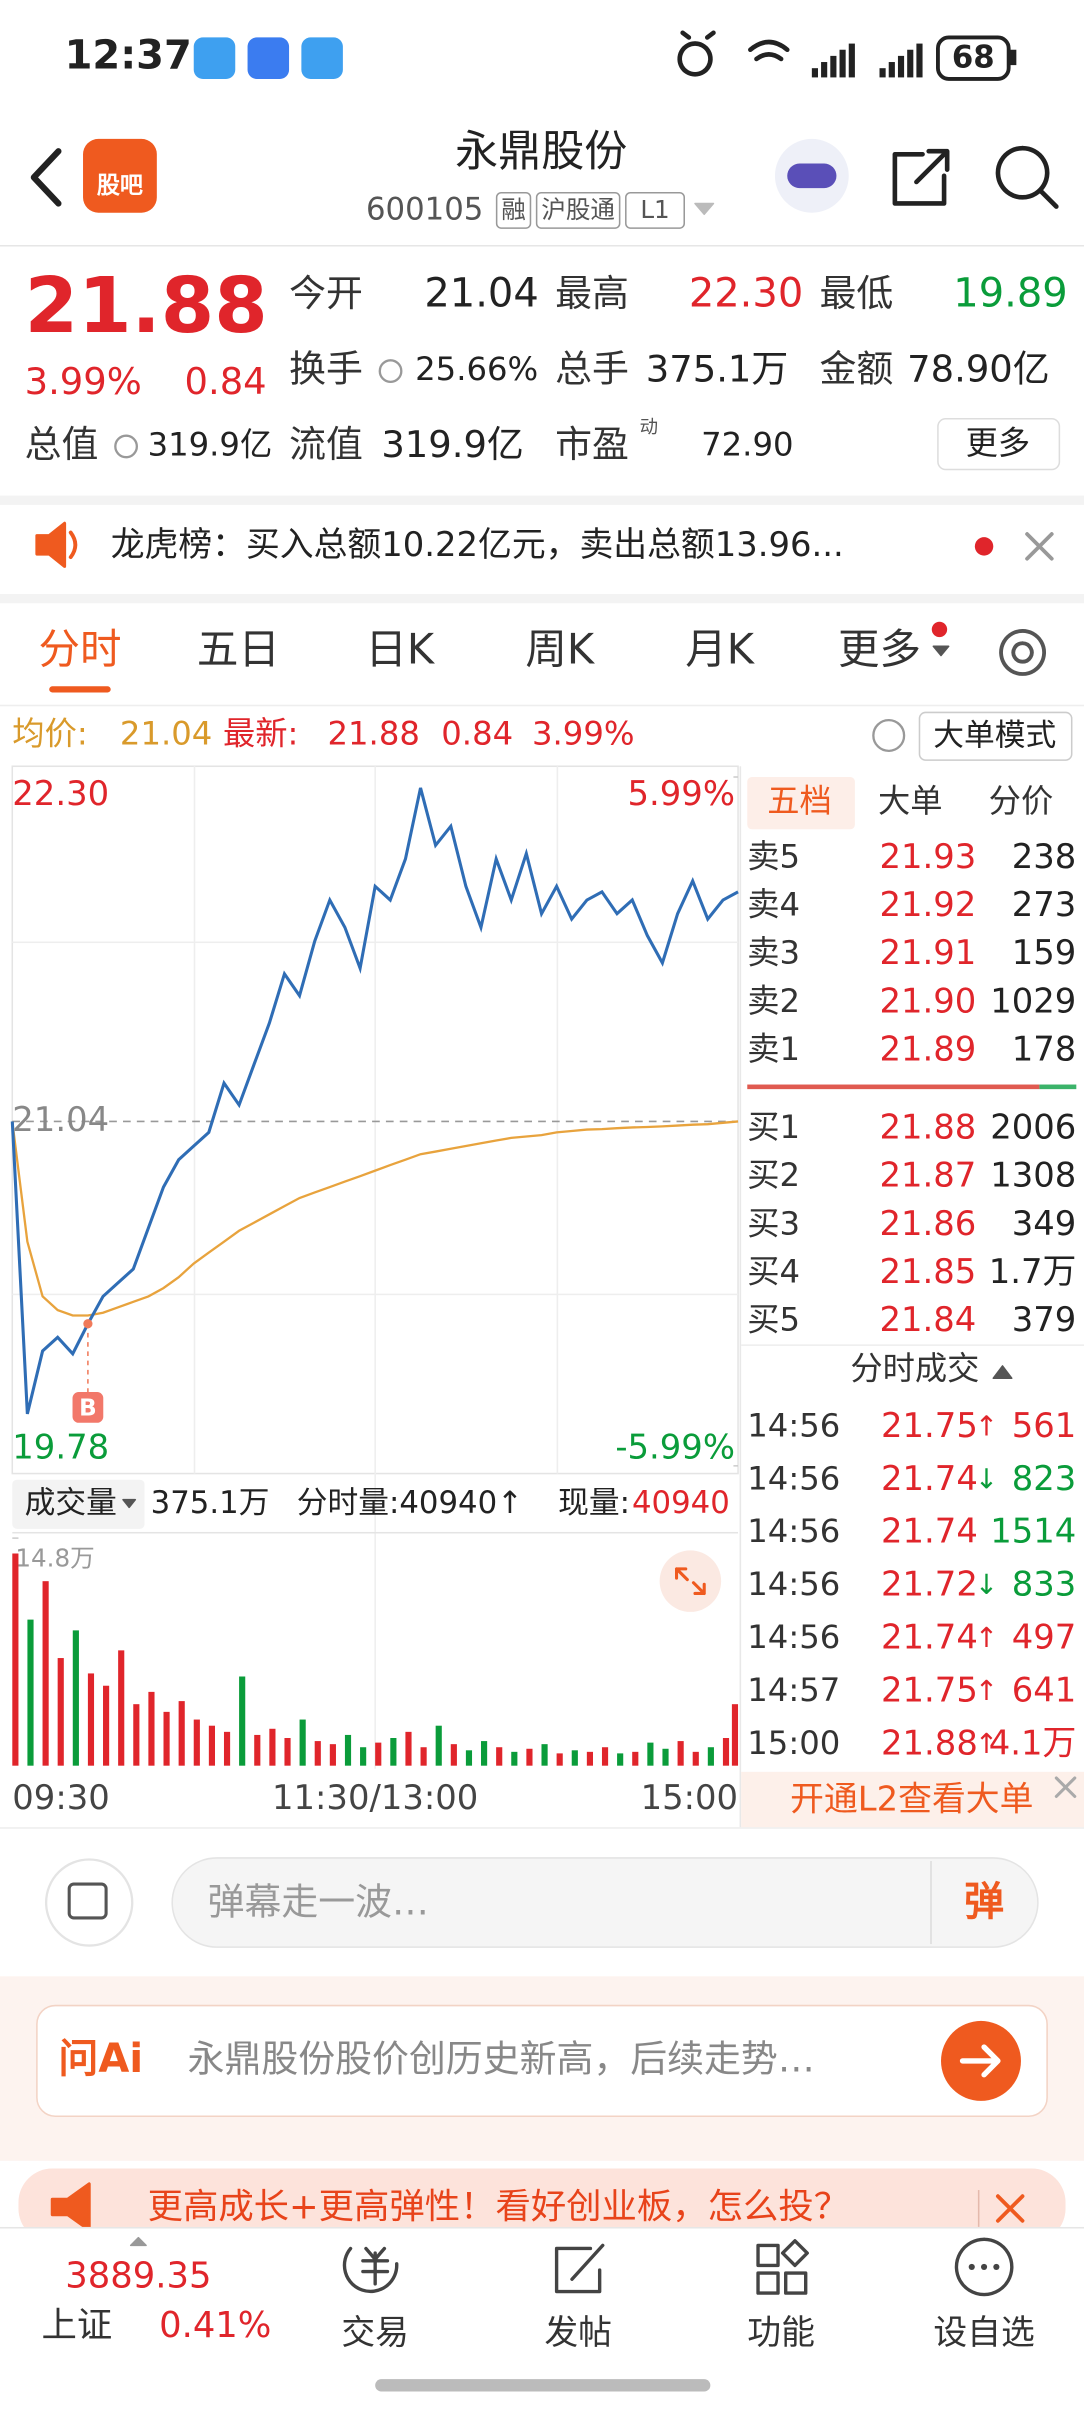  Describe the element at coordinates (1044, 1425) in the screenshot. I see `trade-volume: 561` at that location.